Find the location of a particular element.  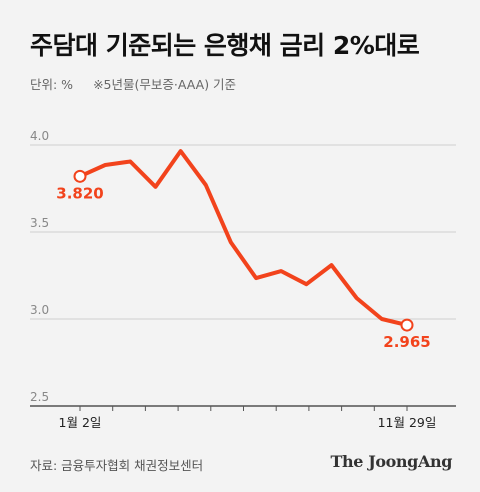

unit-label: 단위: % is located at coordinates (52, 84).